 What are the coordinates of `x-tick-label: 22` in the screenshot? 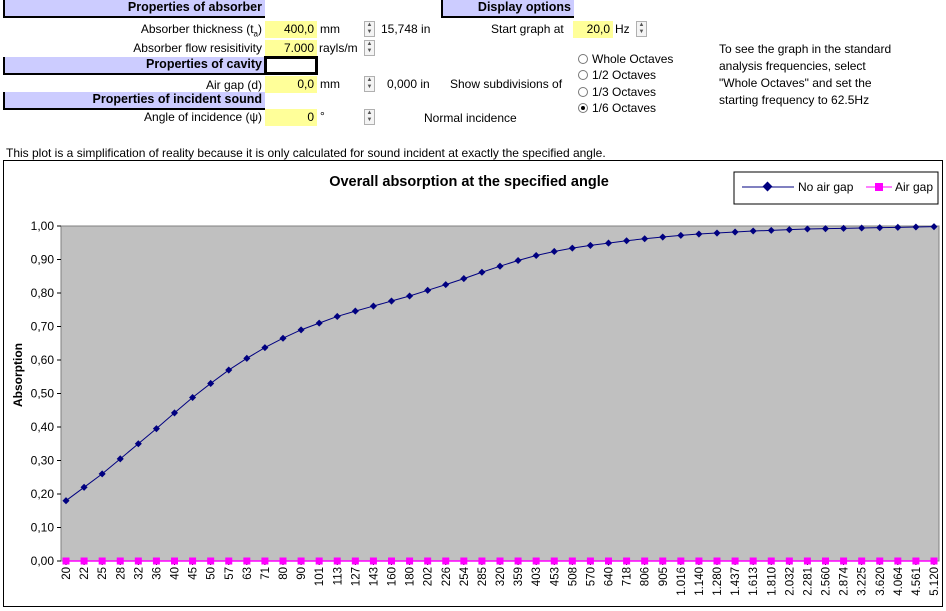 It's located at (85, 573).